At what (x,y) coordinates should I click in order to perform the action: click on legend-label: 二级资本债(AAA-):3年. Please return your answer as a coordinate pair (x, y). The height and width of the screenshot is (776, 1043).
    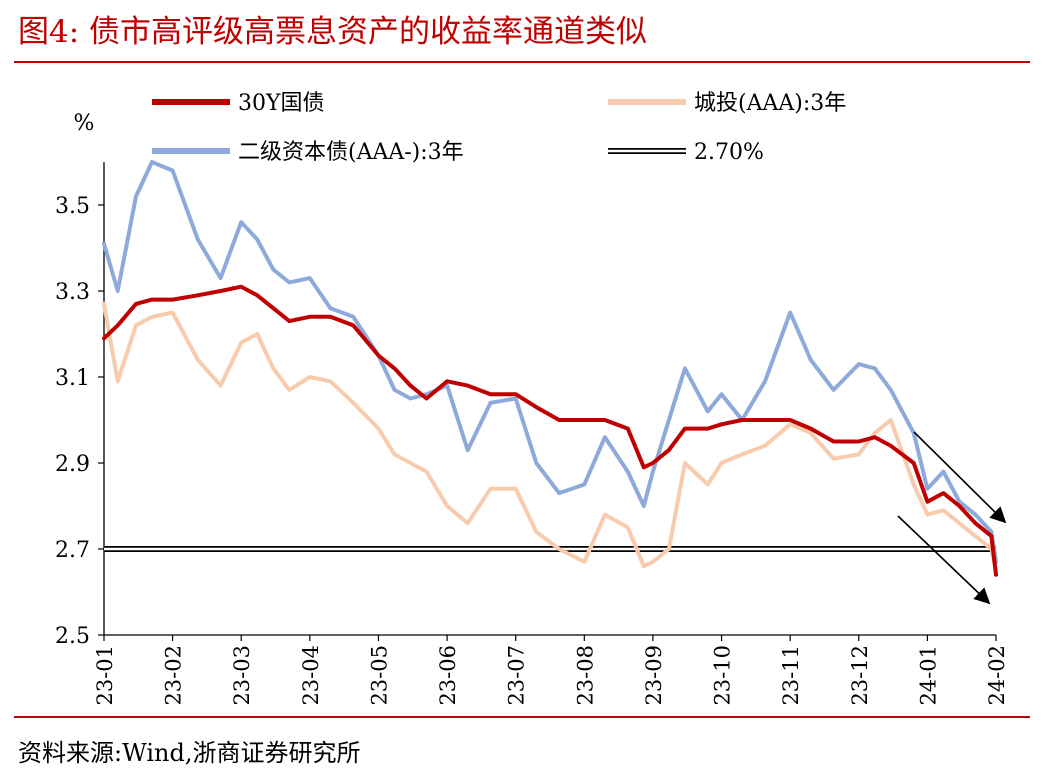
    Looking at the image, I should click on (351, 152).